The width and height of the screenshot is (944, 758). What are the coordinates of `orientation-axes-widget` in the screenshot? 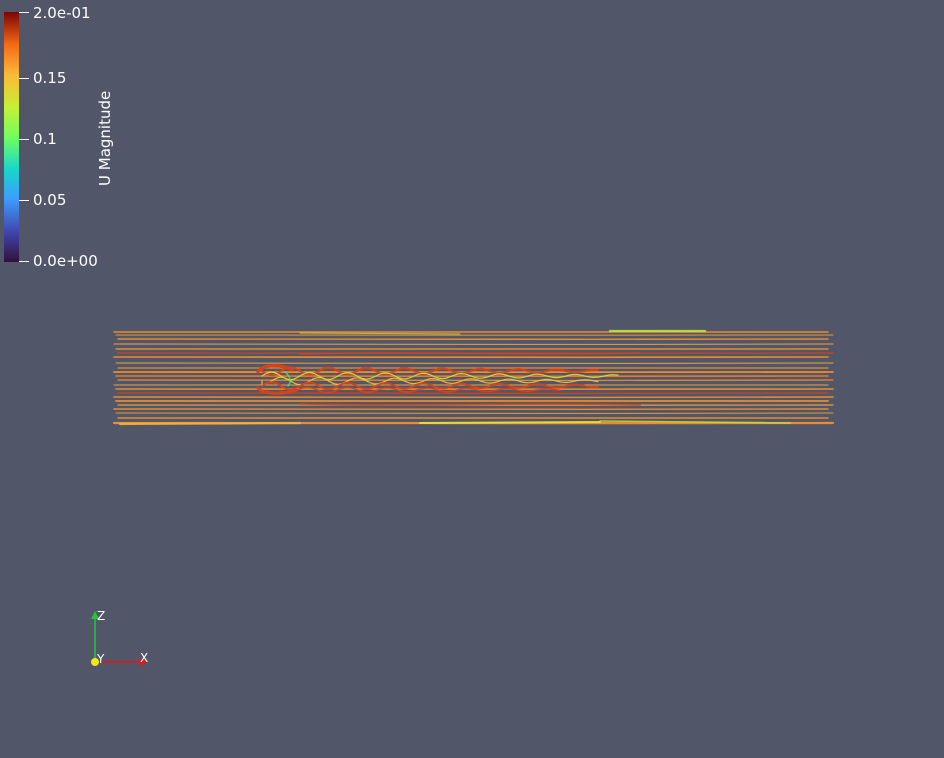 It's located at (119, 638).